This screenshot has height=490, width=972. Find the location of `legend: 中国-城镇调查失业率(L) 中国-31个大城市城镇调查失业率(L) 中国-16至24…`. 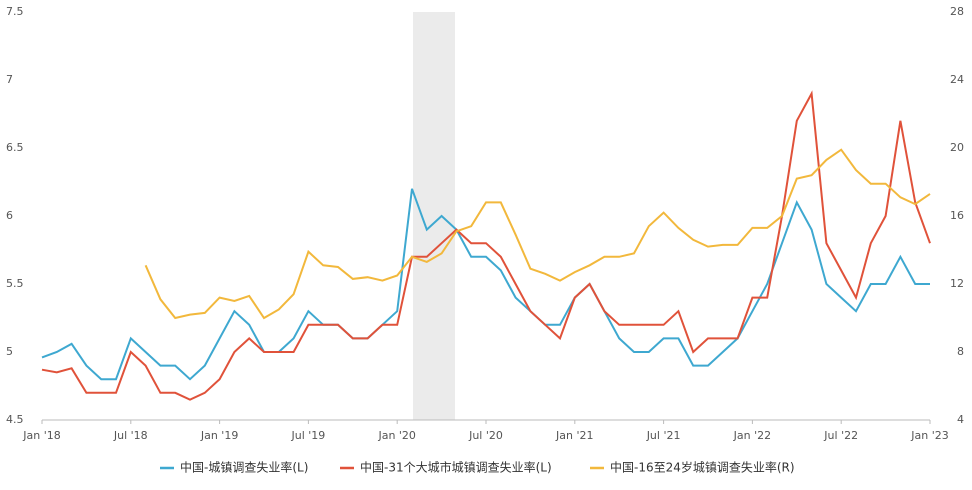

legend: 中国-城镇调查失业率(L) 中国-31个大城市城镇调查失业率(L) 中国-16至24… is located at coordinates (477, 467).